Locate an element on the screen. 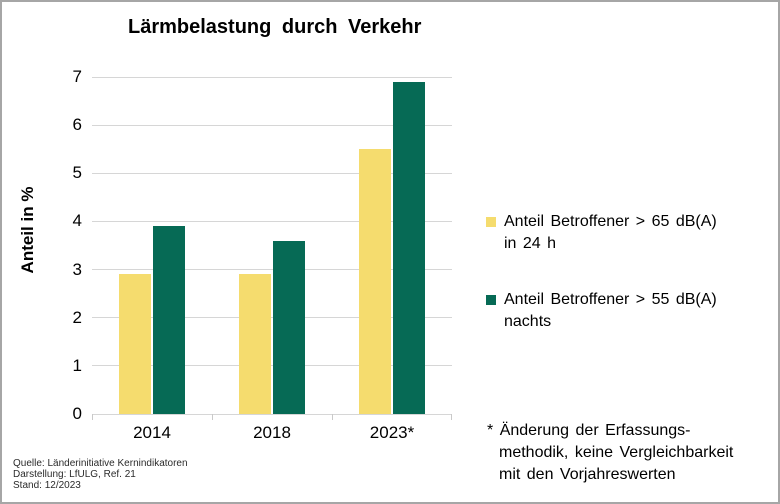 The width and height of the screenshot is (780, 504). source-line-quelle: Quelle: Länderinitiative Kernindikatoren is located at coordinates (100, 463).